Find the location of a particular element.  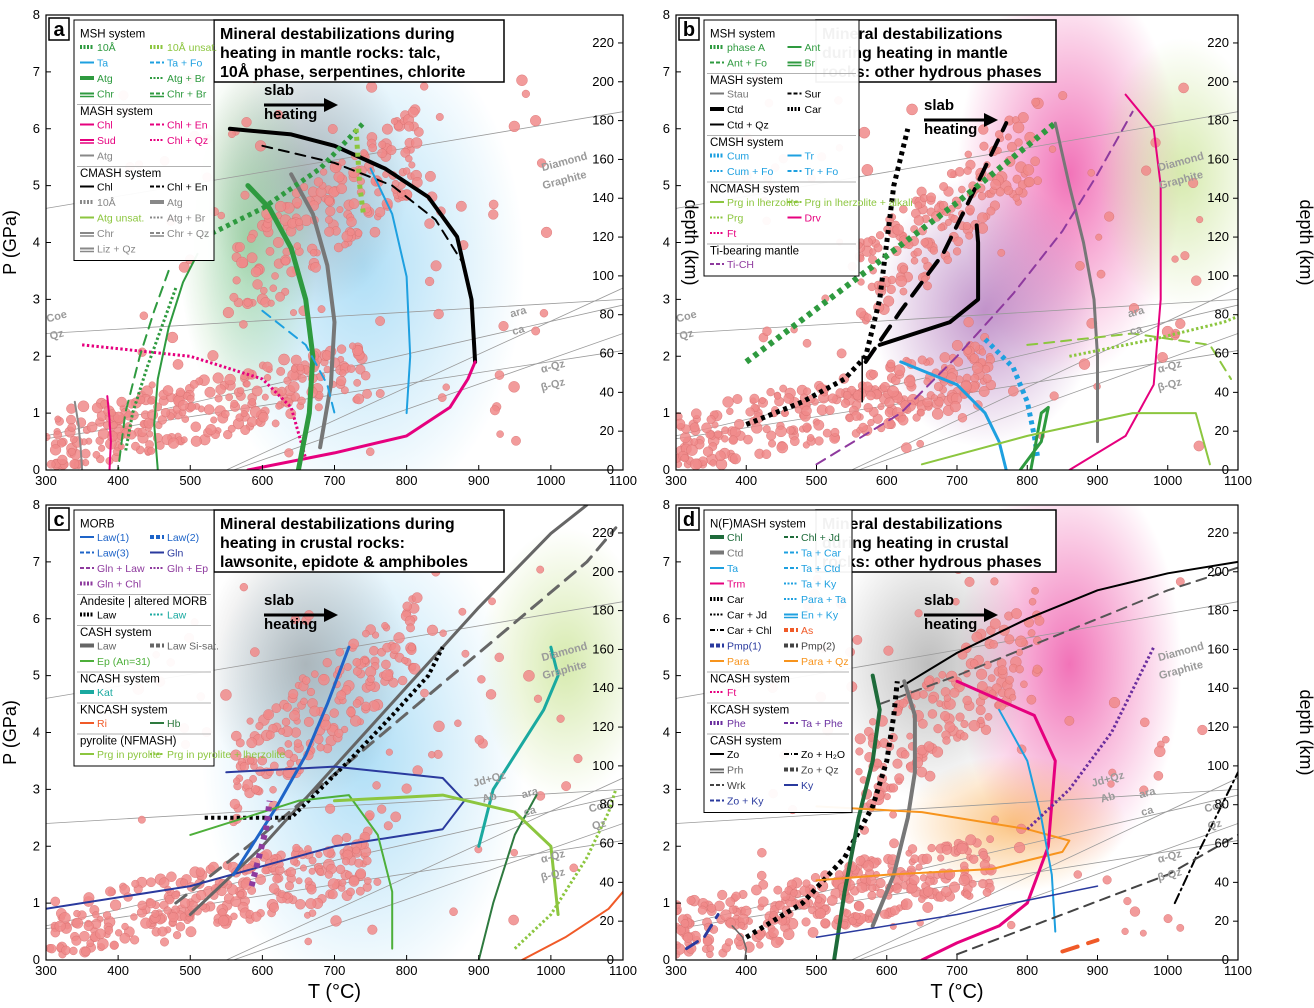

legend-entry-label: Drv is located at coordinates (813, 219).